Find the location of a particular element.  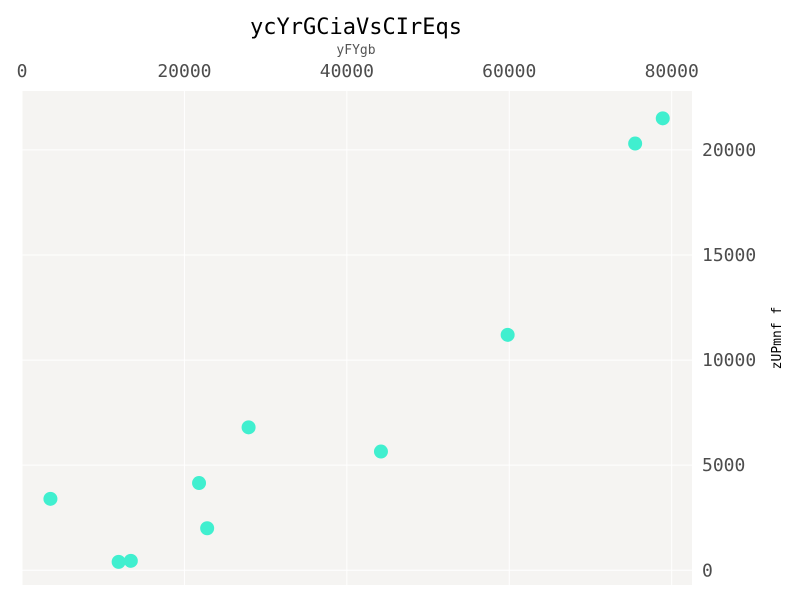

x-axis-ticks: 0 20000 40000 60000 80000 is located at coordinates (358, 71).